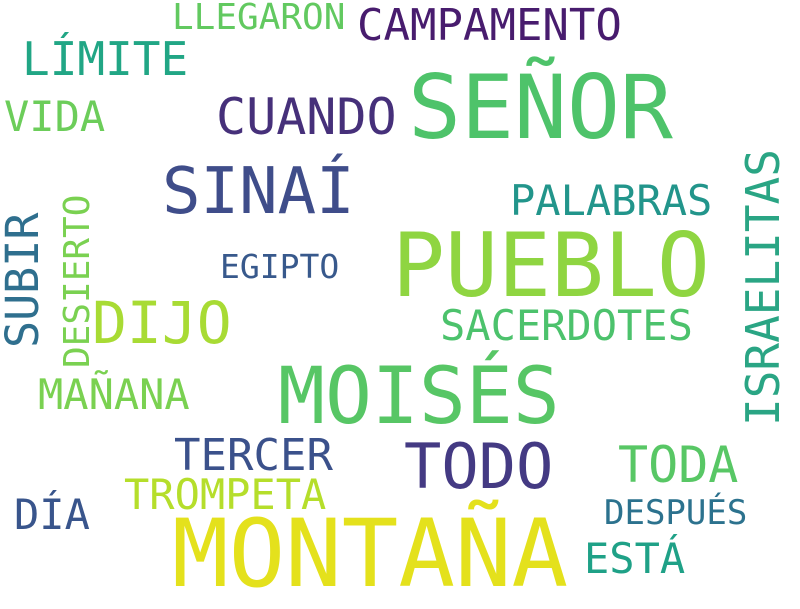 The image size is (800, 609). I want to click on word-desierto: DESIERTO, so click(77, 281).